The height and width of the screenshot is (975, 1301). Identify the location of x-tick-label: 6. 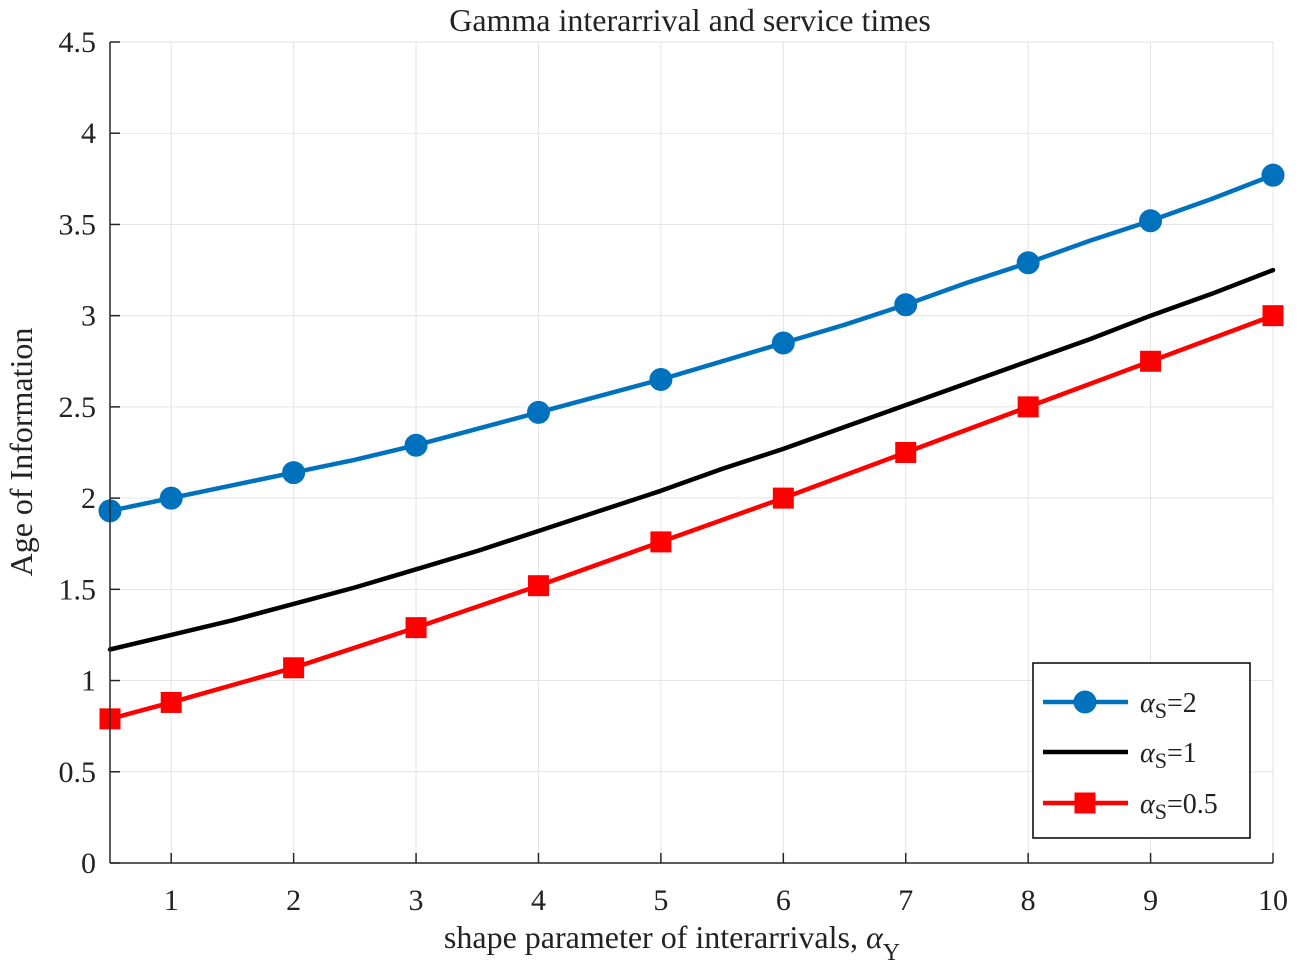
(783, 900).